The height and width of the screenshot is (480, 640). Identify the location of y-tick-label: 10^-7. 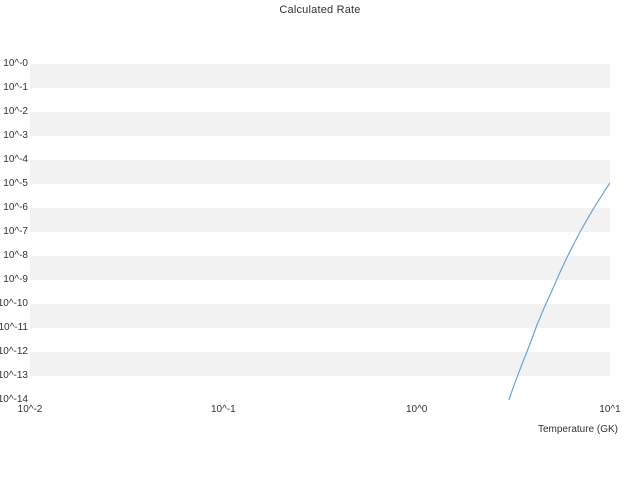
(15, 231).